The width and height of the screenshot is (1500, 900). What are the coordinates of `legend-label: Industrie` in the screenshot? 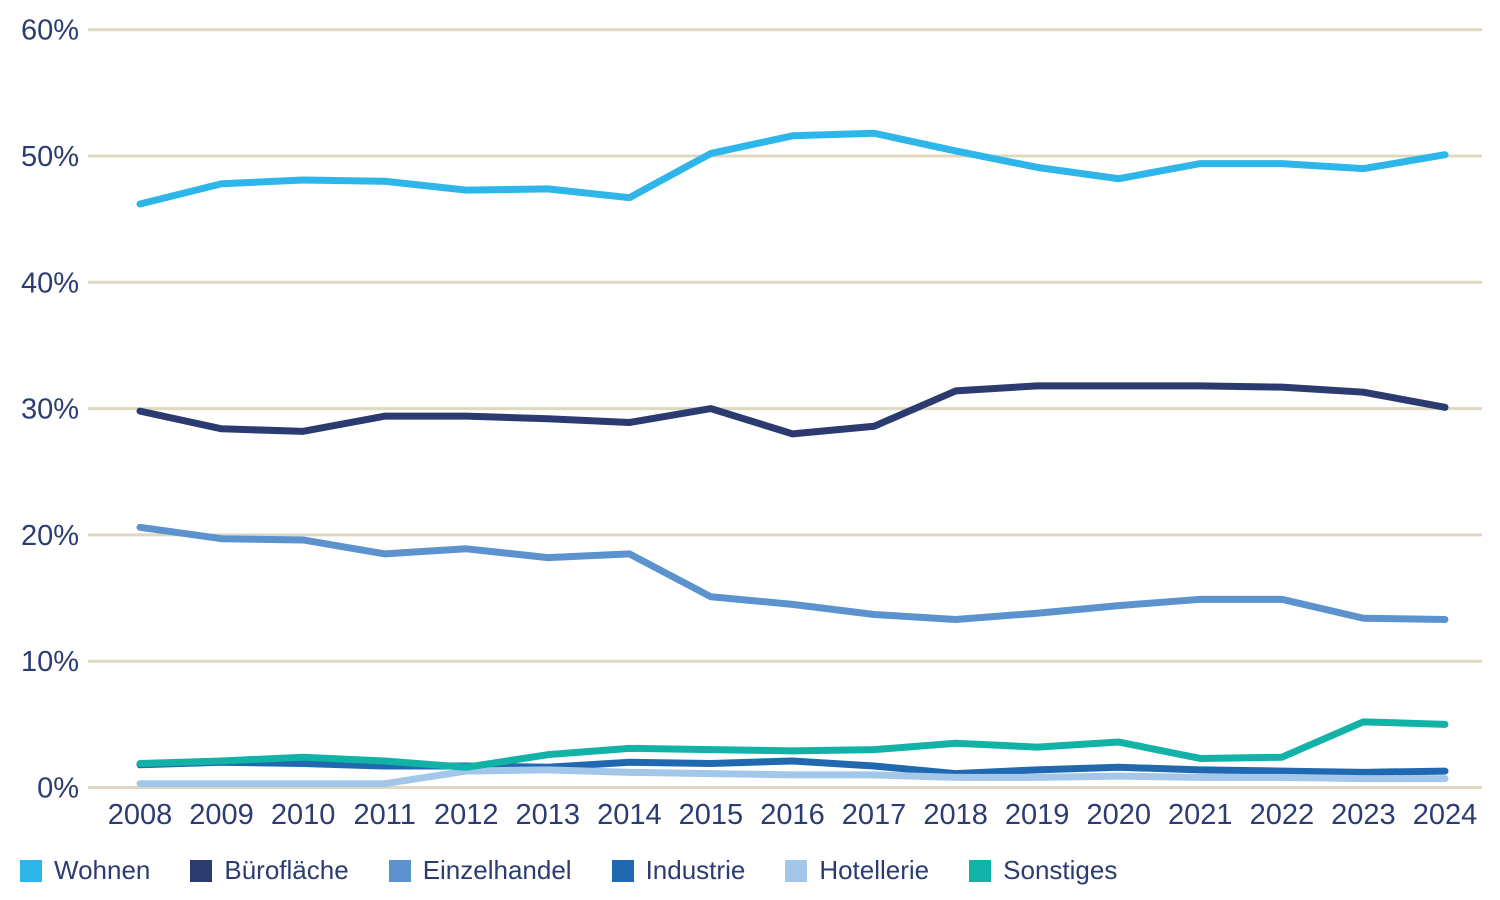 It's located at (695, 870).